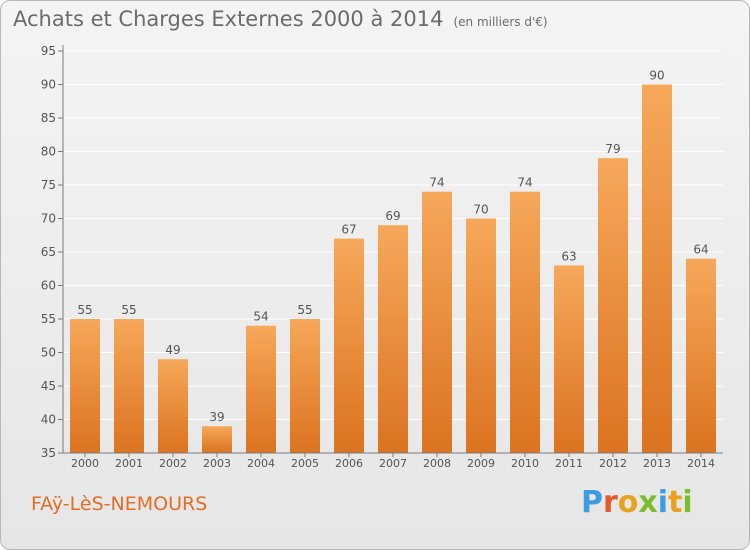  Describe the element at coordinates (48, 118) in the screenshot. I see `y-tick-label: 85` at that location.